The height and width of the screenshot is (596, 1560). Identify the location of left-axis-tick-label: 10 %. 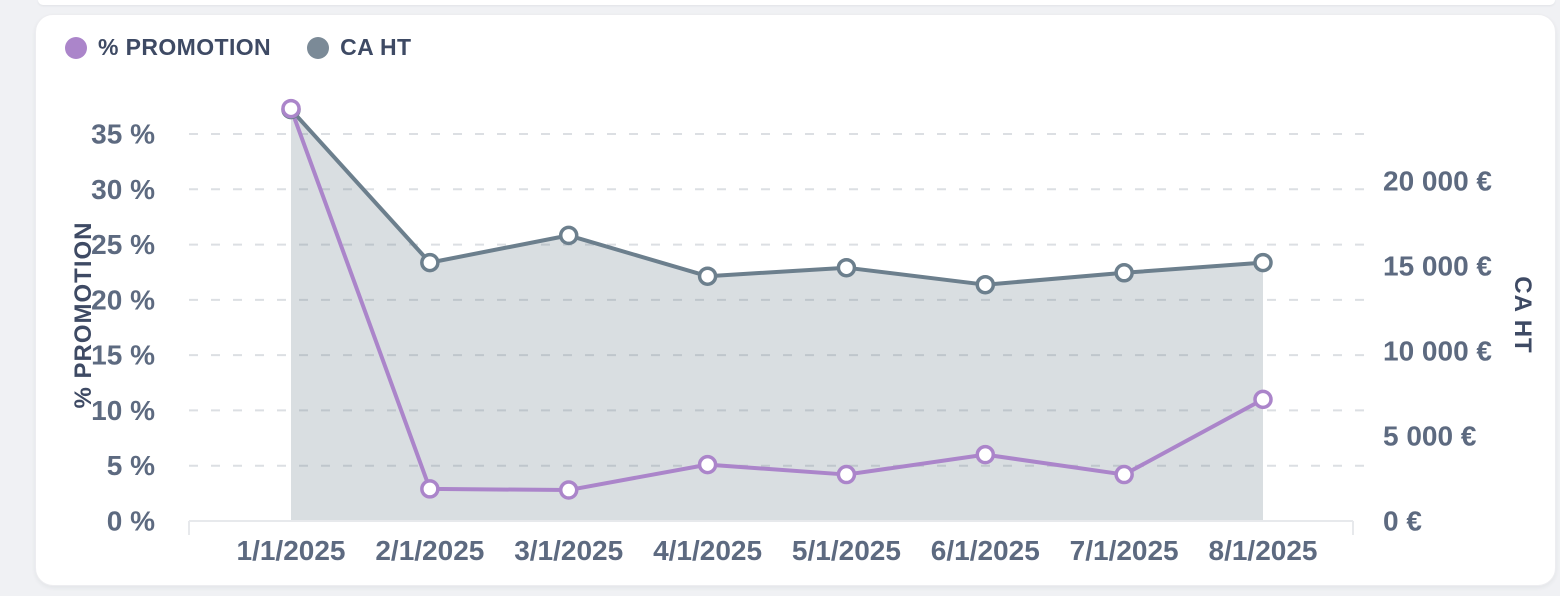
(123, 410).